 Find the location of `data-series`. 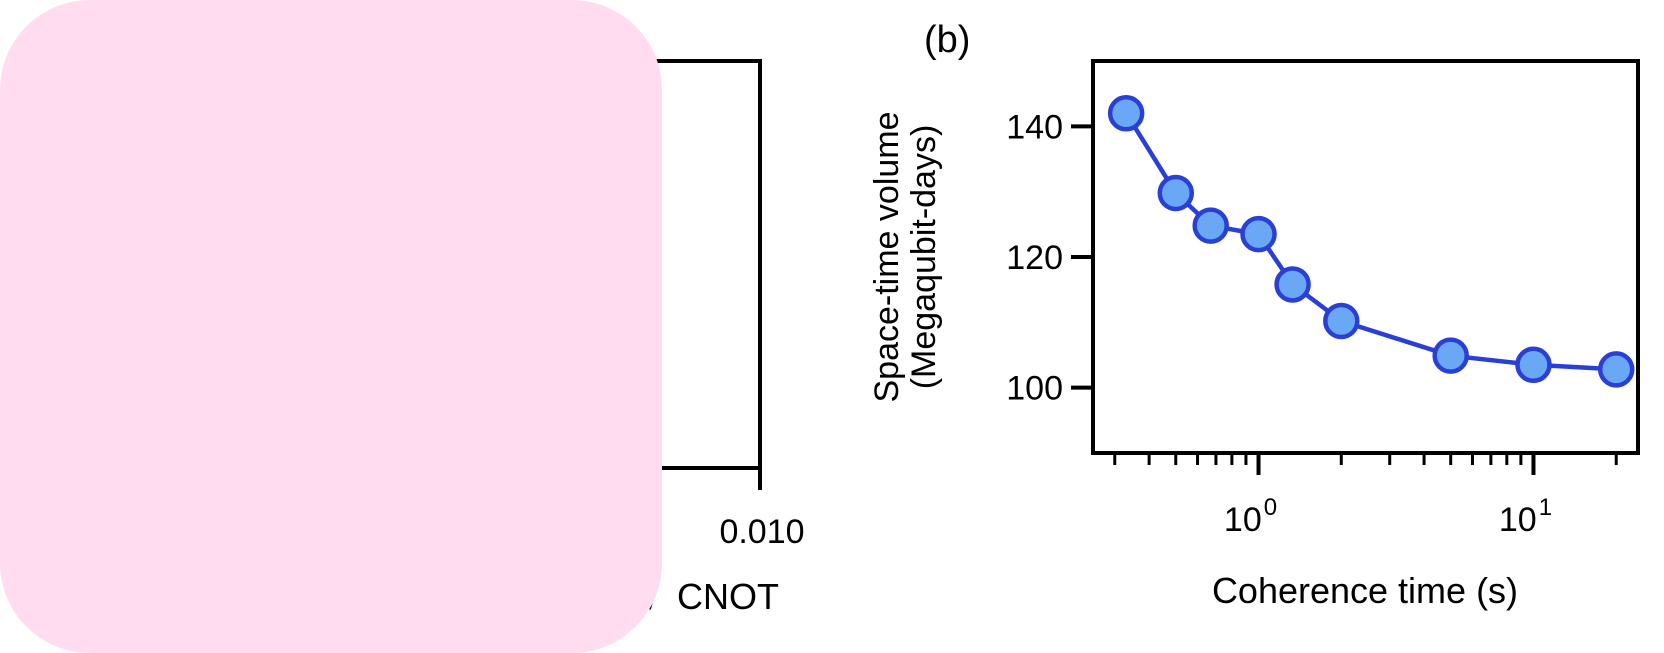

data-series is located at coordinates (1371, 241).